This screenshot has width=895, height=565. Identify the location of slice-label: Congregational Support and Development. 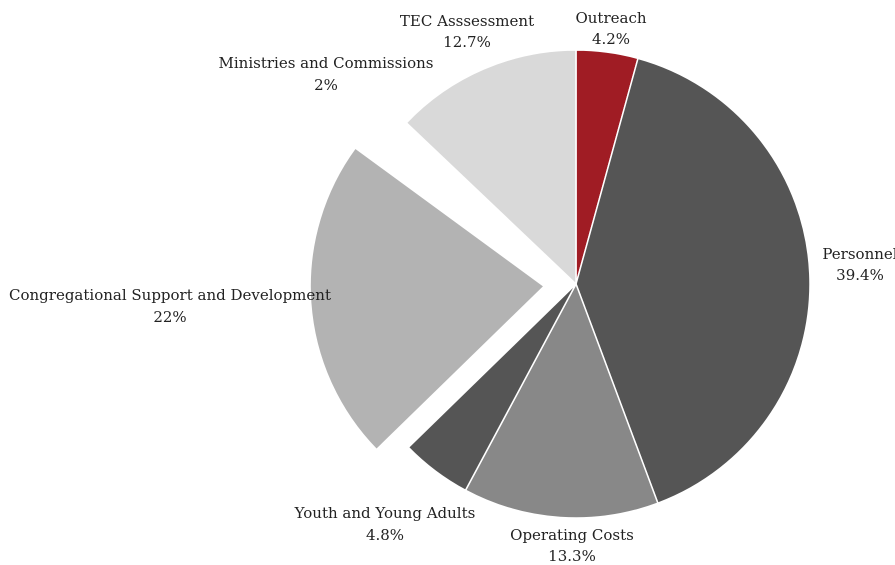
(170, 295).